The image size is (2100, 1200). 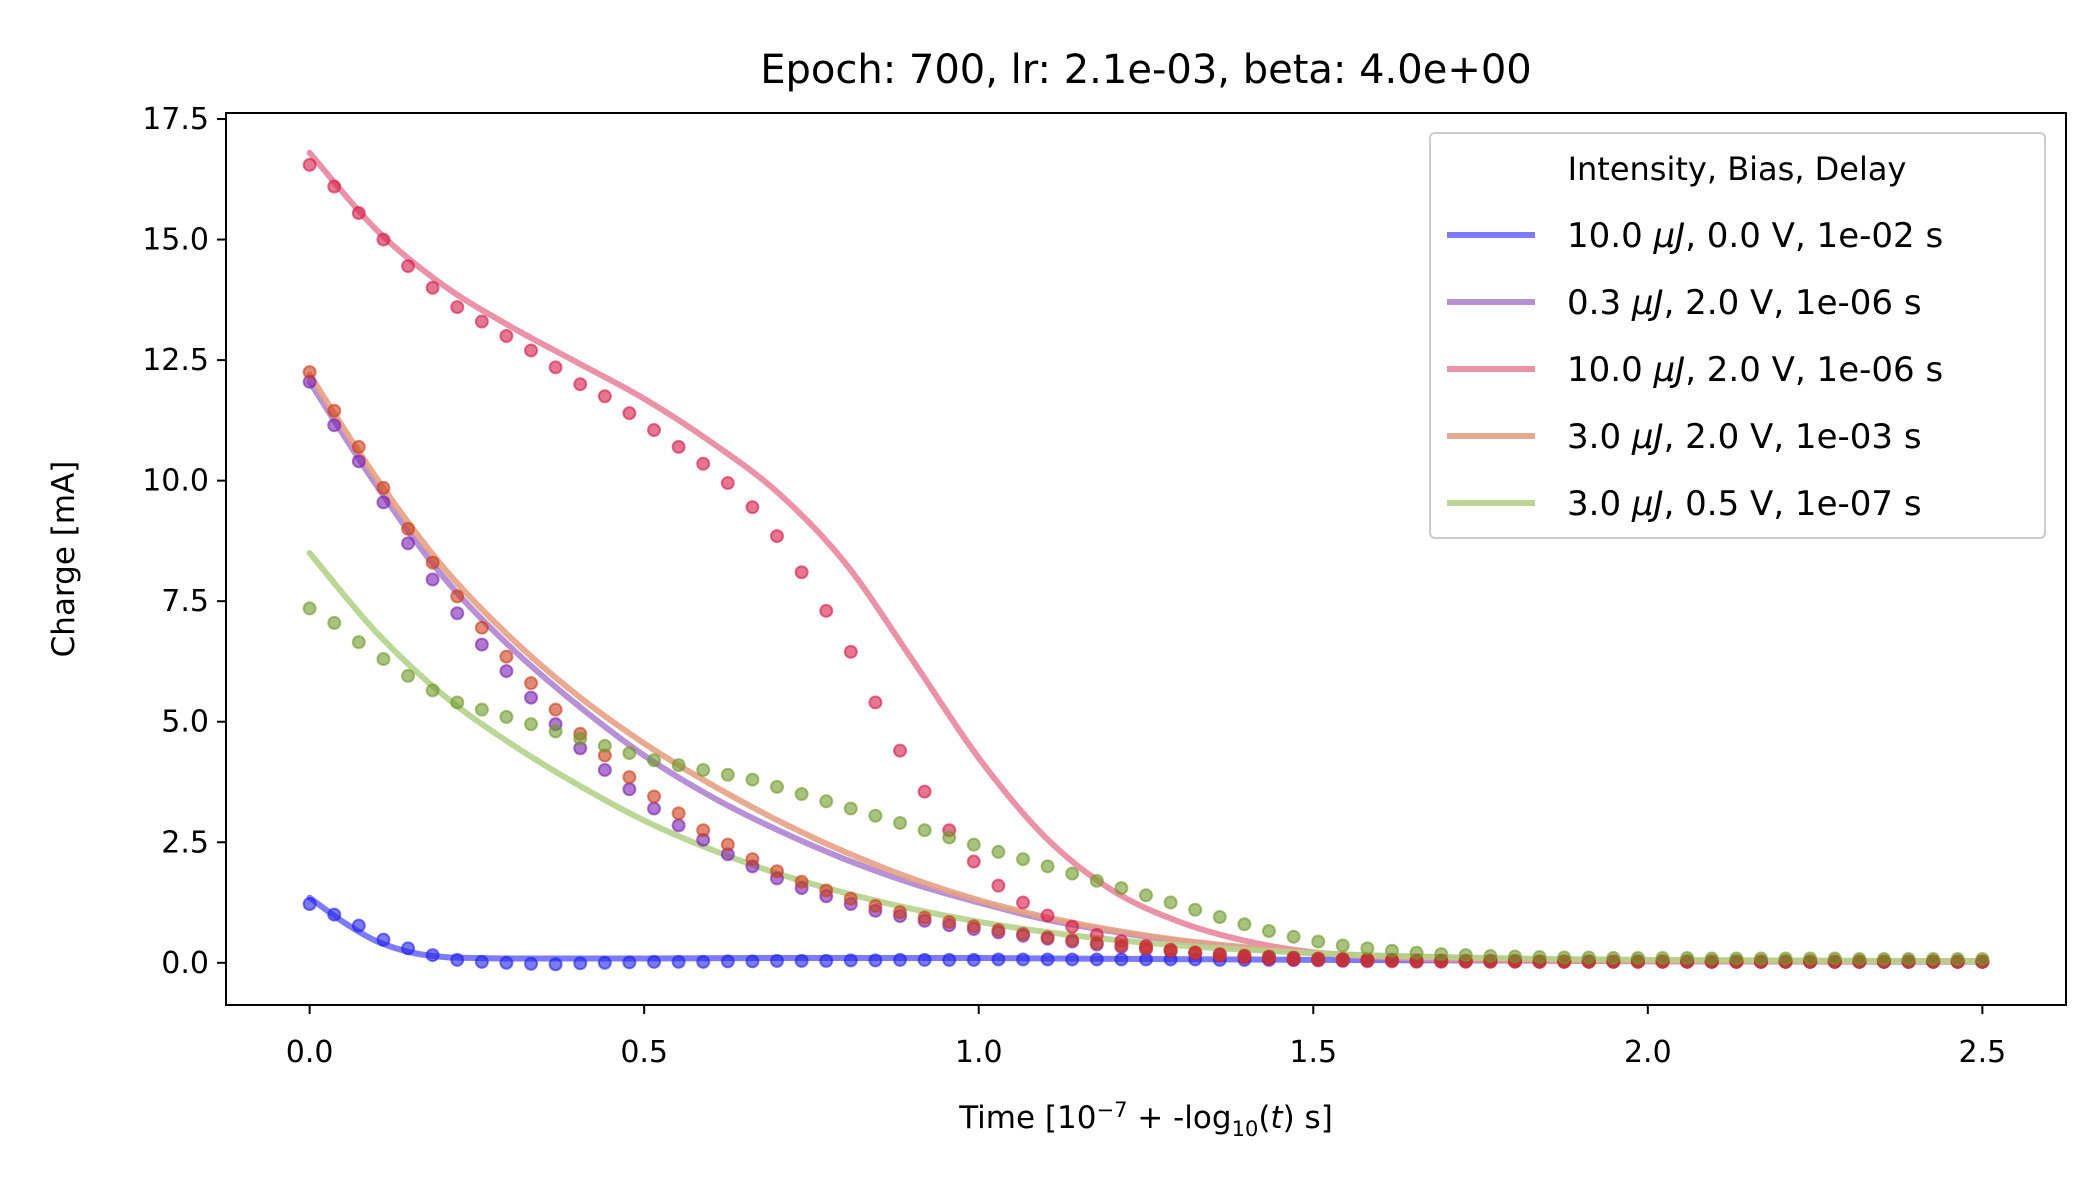 I want to click on legend-title: Intensity, Bias, Delay, so click(x=1737, y=169).